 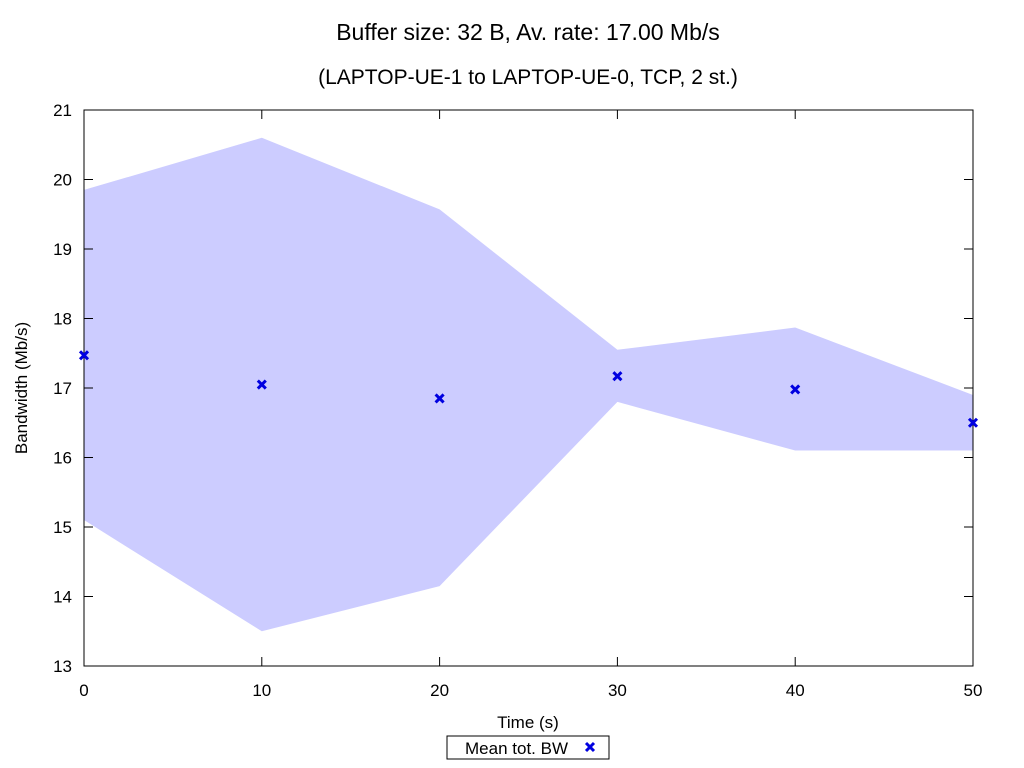 What do you see at coordinates (62, 249) in the screenshot?
I see `y-tick-label: 19` at bounding box center [62, 249].